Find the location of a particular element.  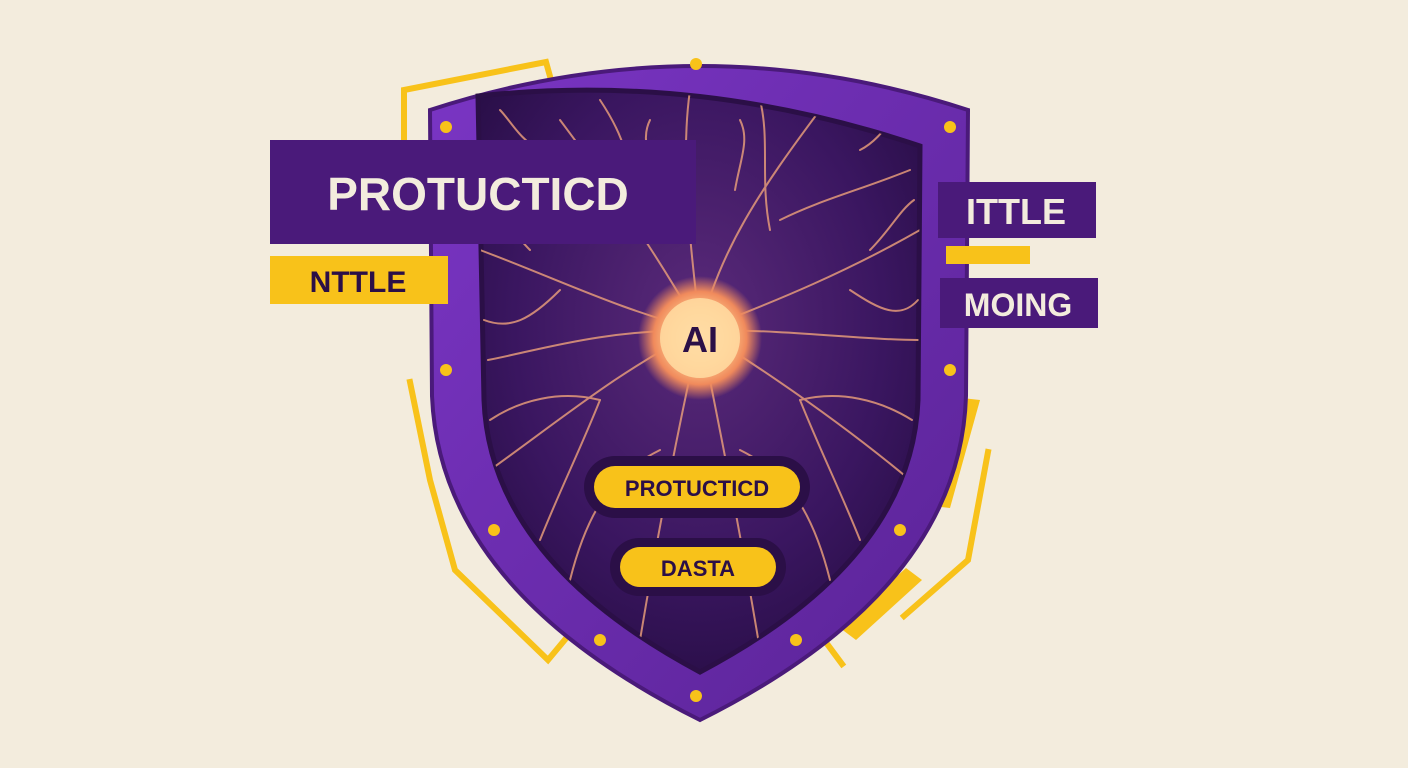

ai-core-icon: AI is located at coordinates (700, 338).